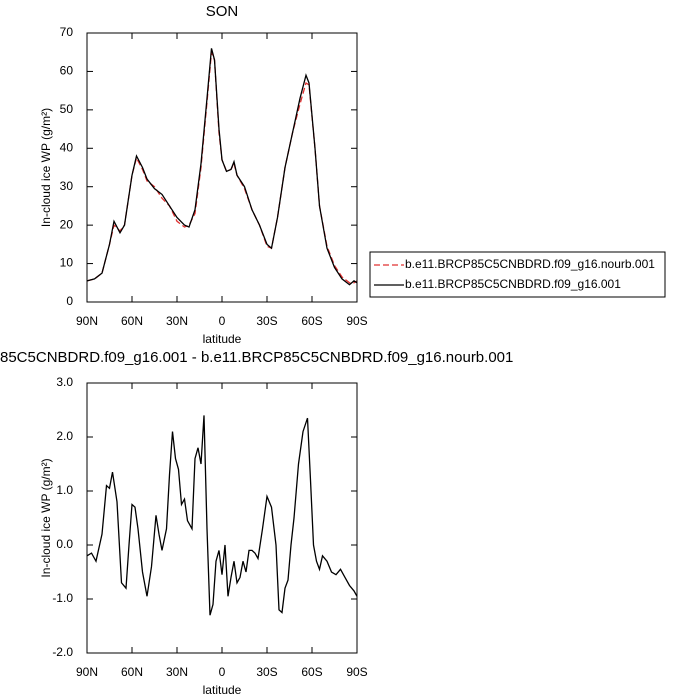 The width and height of the screenshot is (700, 700). I want to click on y-tick-label: 40, so click(67, 147).